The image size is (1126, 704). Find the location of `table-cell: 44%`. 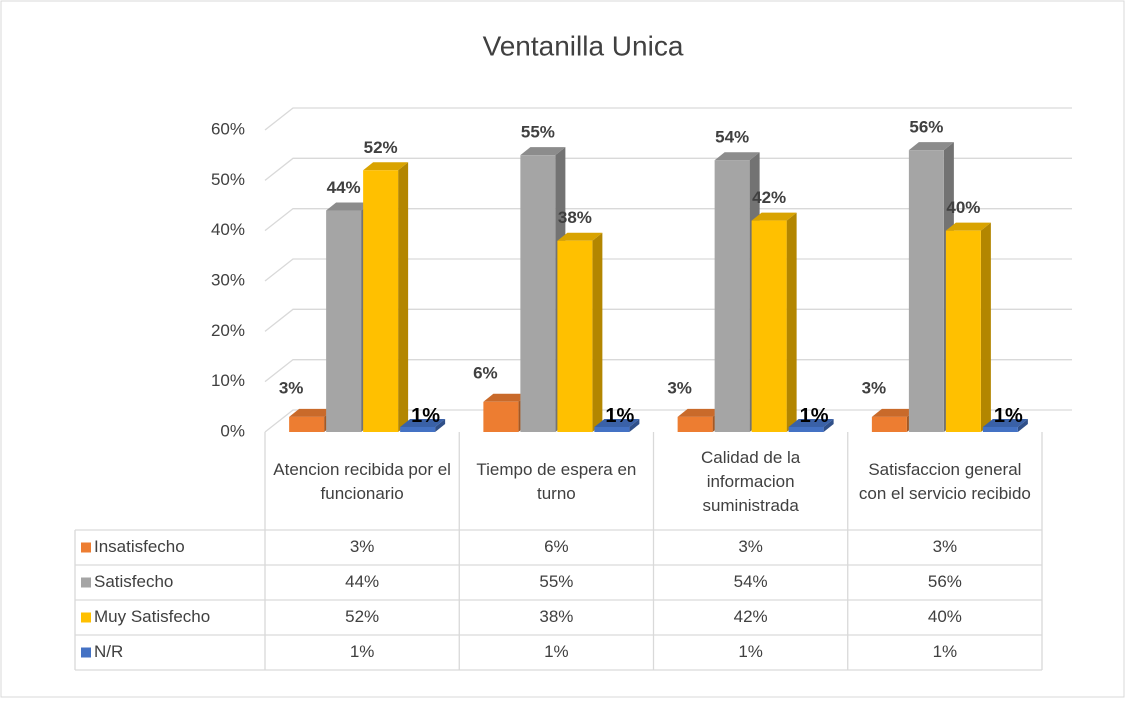

table-cell: 44% is located at coordinates (362, 581).